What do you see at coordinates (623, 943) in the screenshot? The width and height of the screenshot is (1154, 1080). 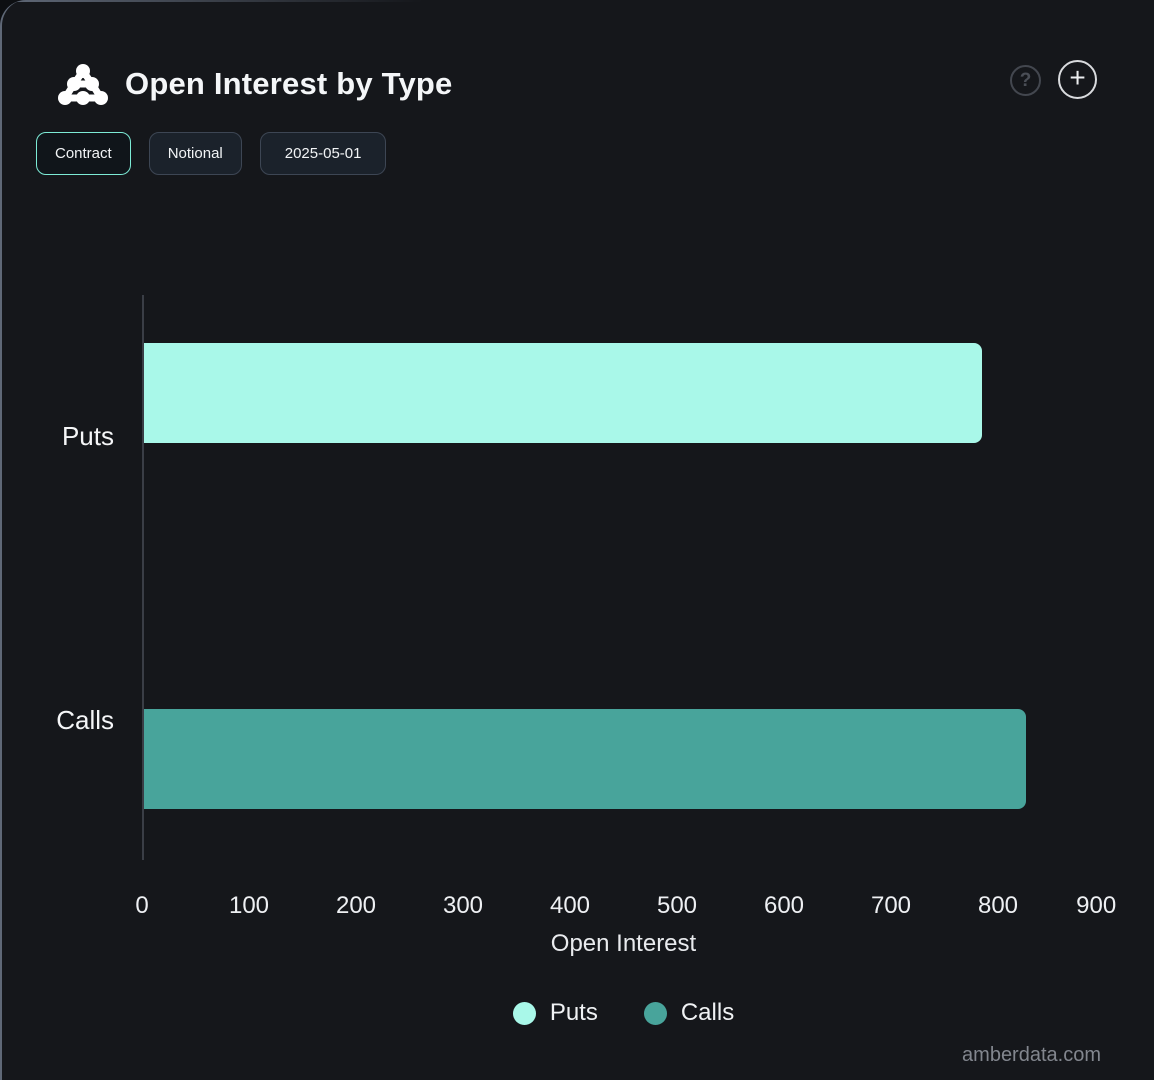 I see `x-axis-title: Open Interest` at bounding box center [623, 943].